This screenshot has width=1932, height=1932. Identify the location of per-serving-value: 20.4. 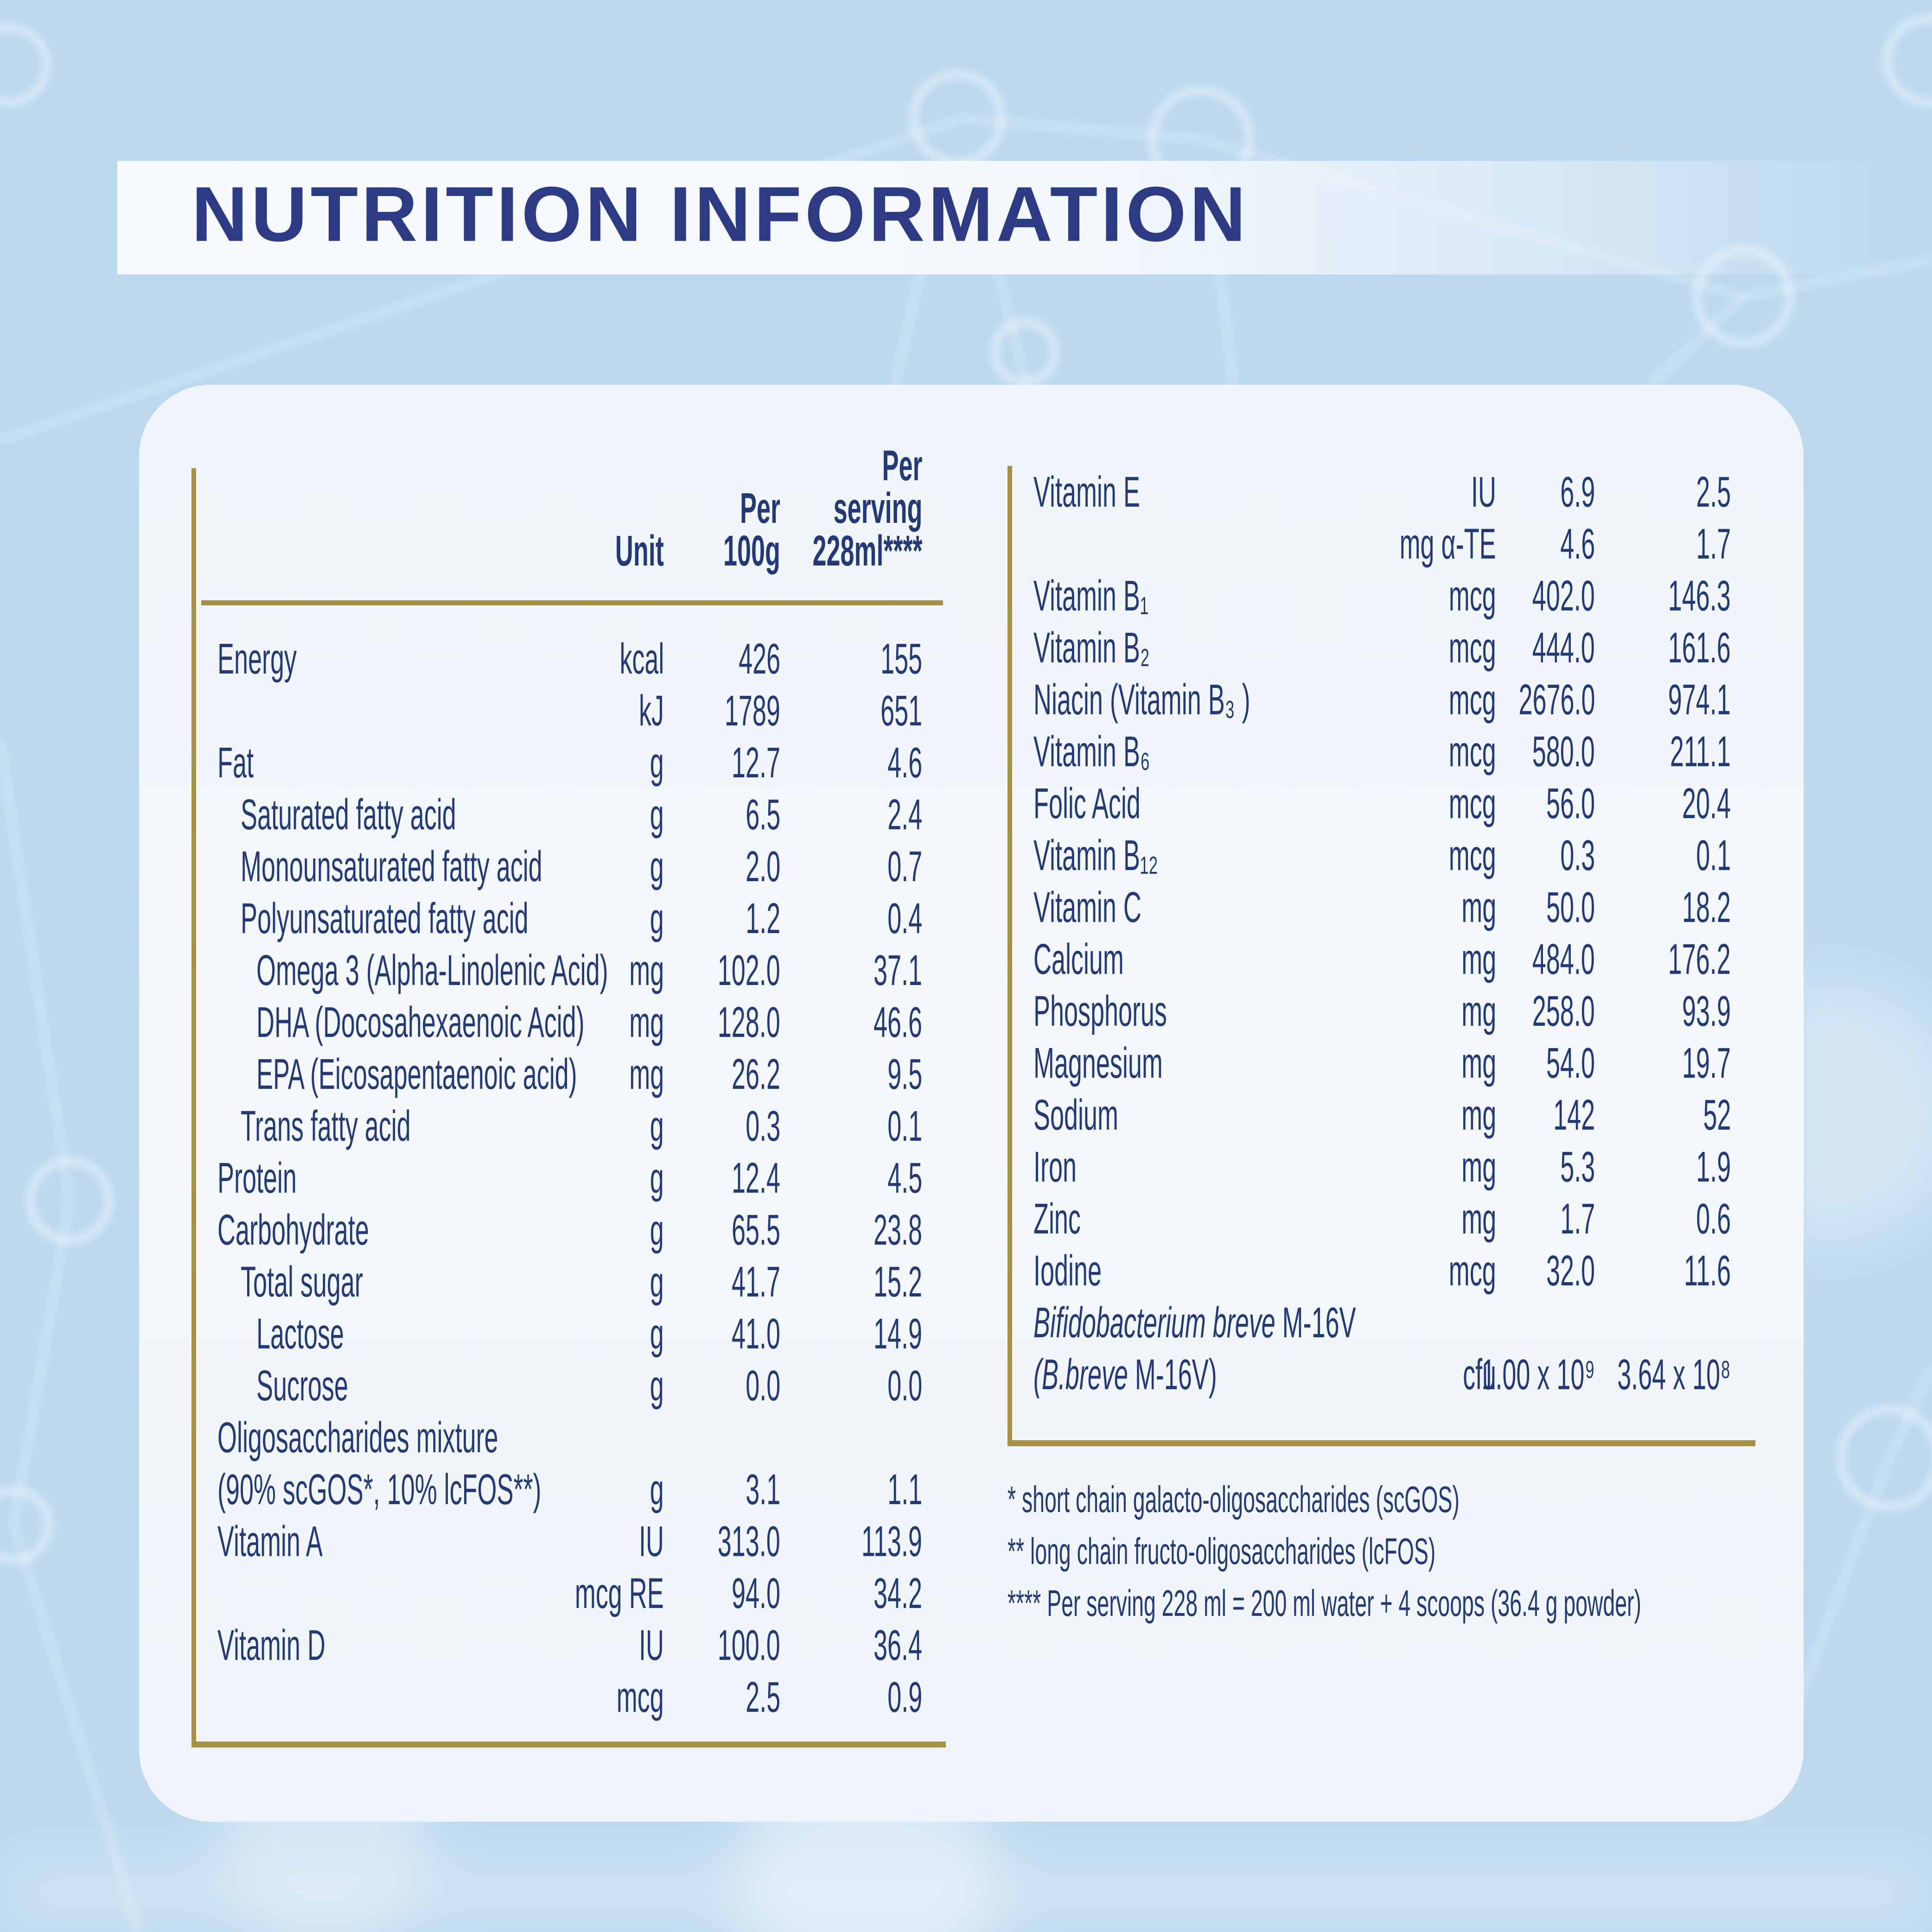
(1706, 803).